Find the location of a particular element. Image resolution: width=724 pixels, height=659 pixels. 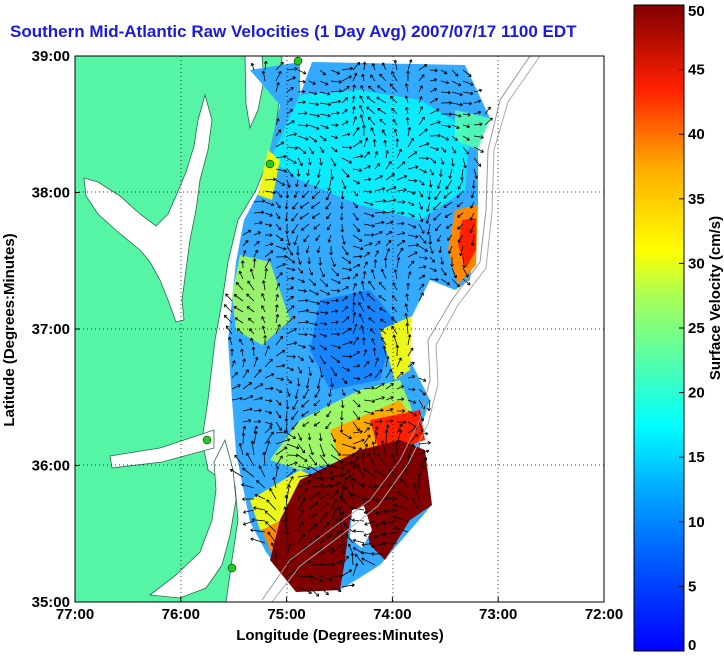

y-tick-label: 37:00 is located at coordinates (51, 329).